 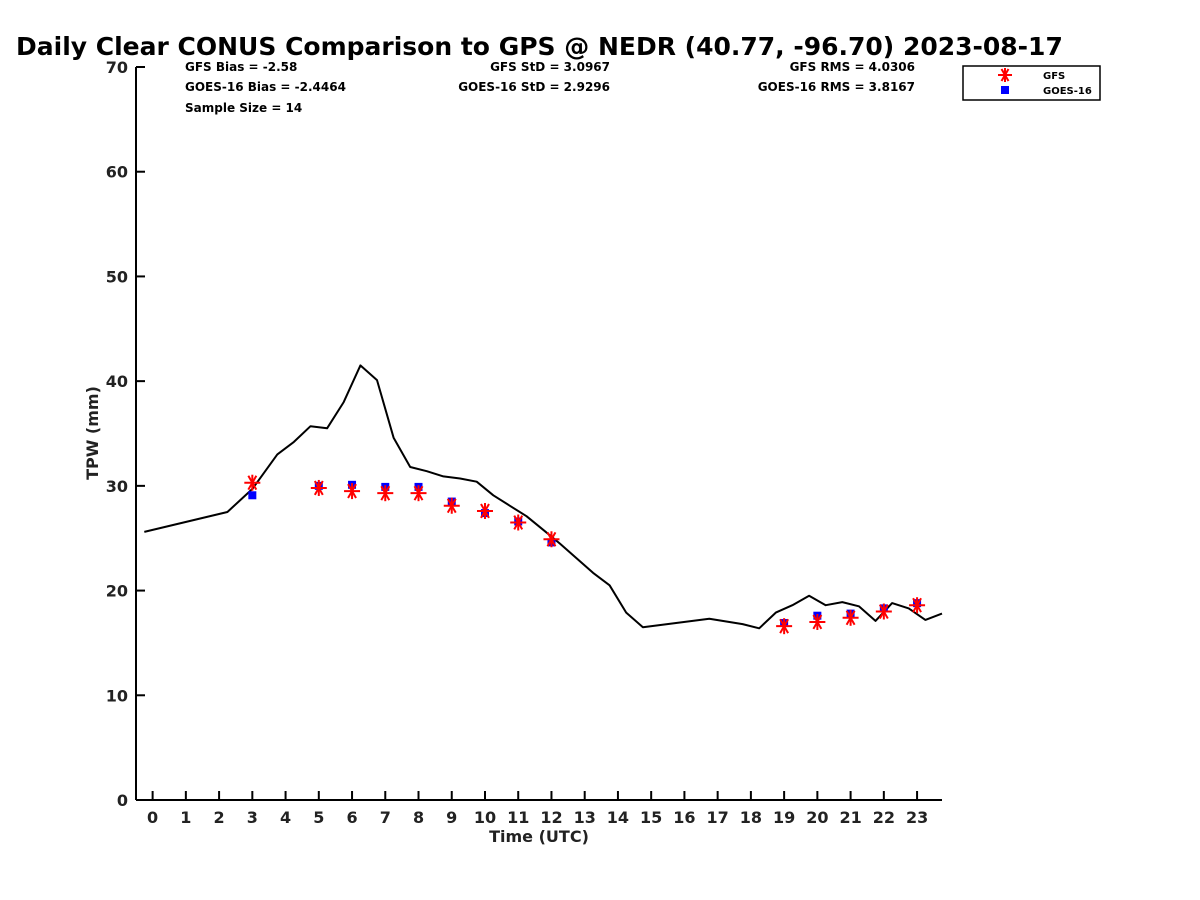 What do you see at coordinates (485, 817) in the screenshot?
I see `x-tick-label: 10` at bounding box center [485, 817].